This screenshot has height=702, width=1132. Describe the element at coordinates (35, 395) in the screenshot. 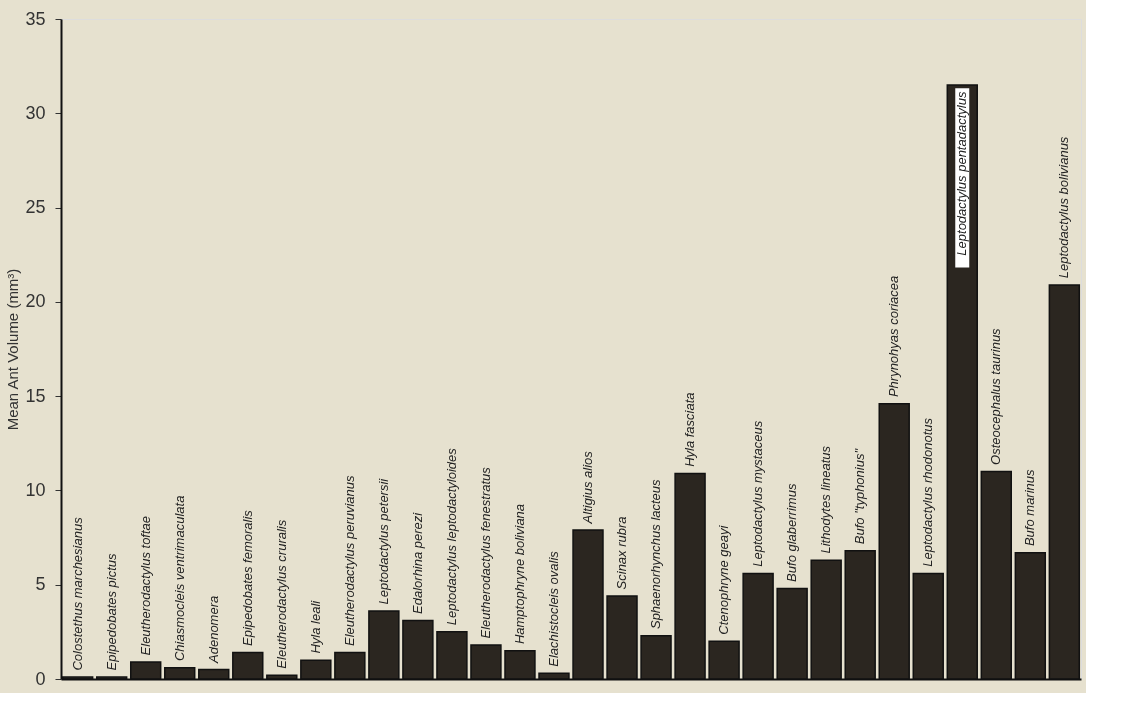

I see `y-tick-label: 15` at that location.